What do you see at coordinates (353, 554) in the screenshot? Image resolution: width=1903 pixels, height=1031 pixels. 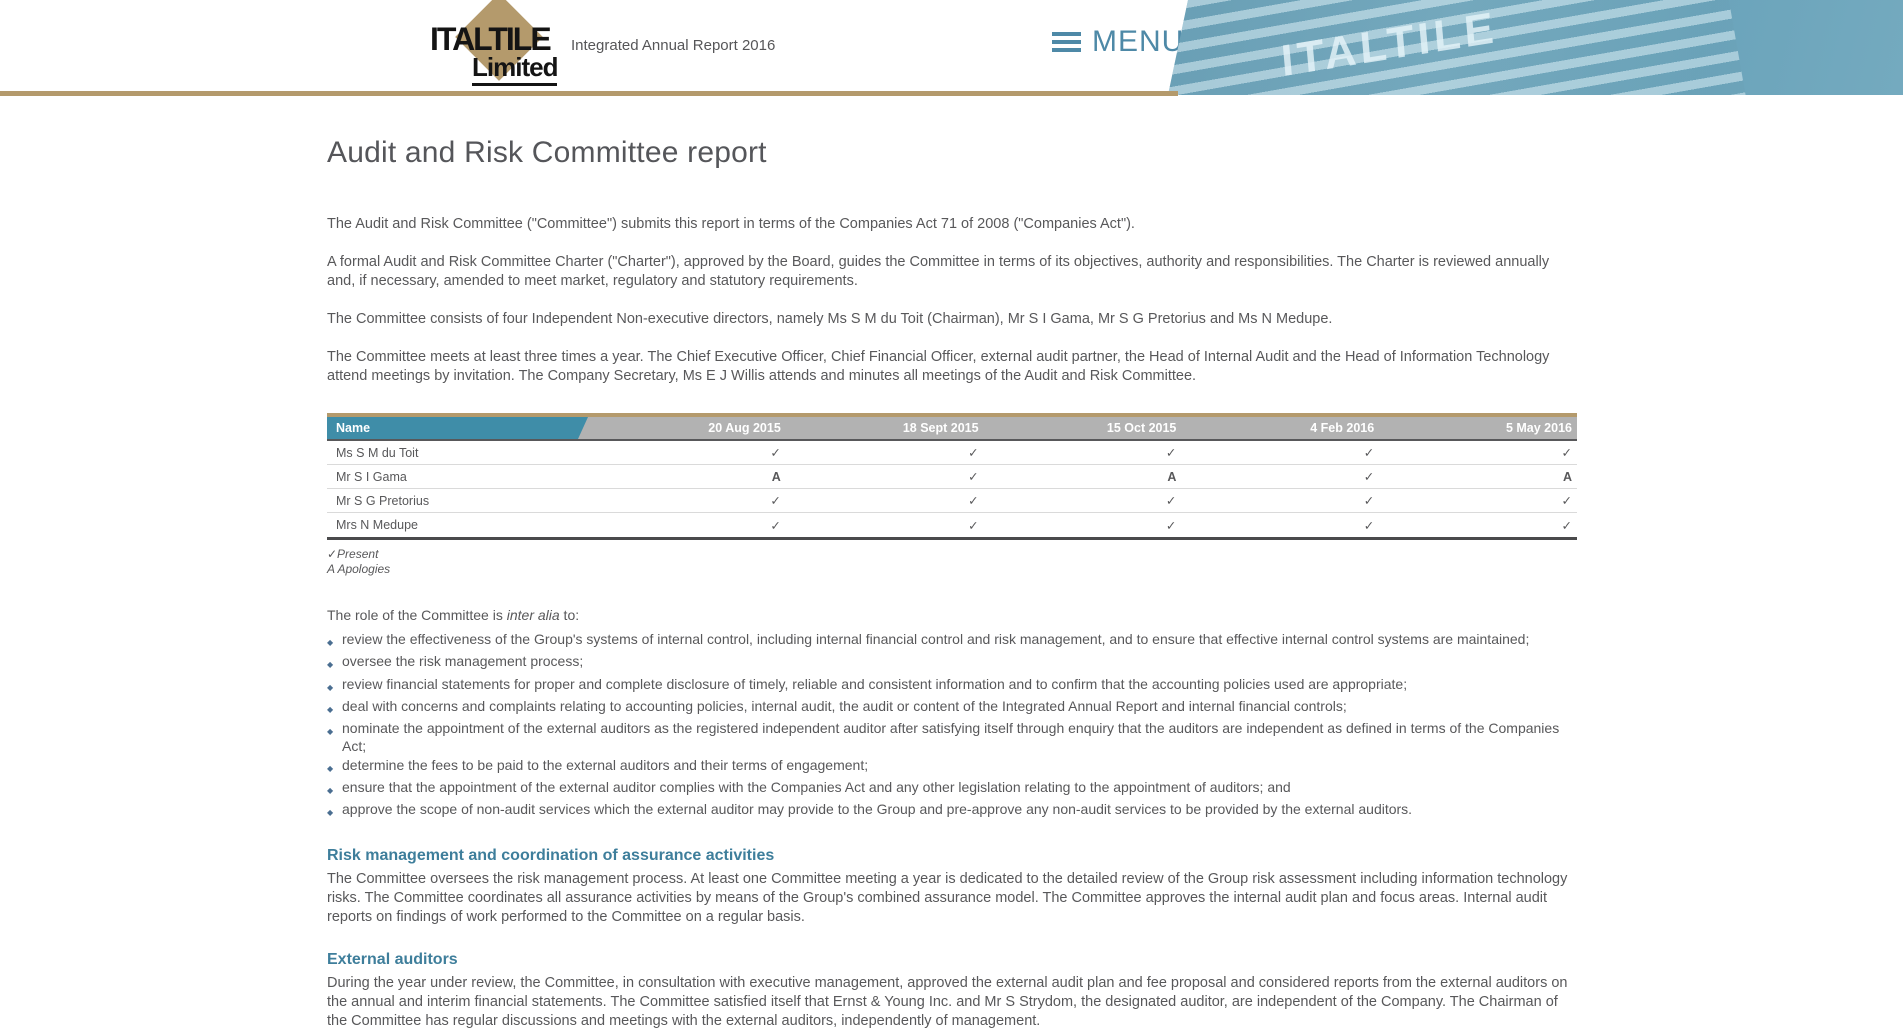 I see `legend-item: ✓Present` at bounding box center [353, 554].